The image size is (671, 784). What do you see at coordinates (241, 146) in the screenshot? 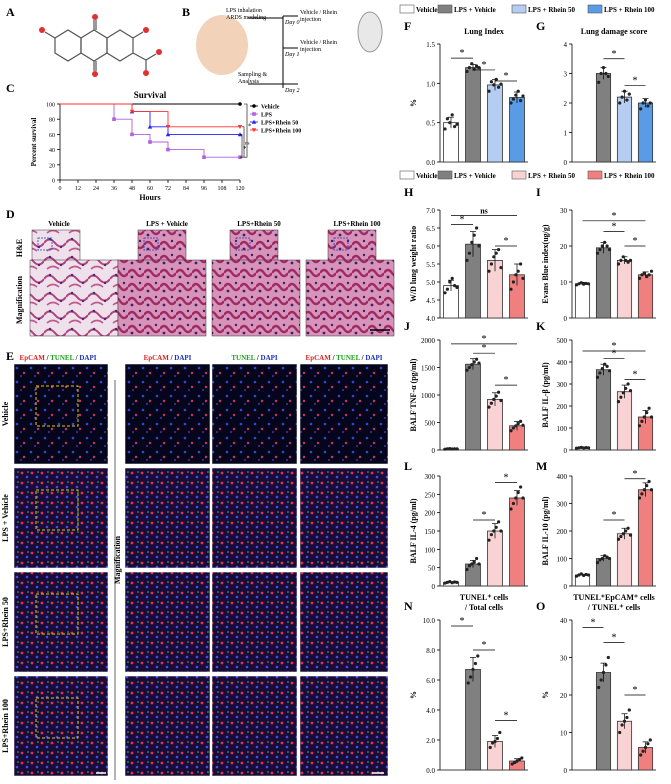
I see `significance-bracket` at bounding box center [241, 146].